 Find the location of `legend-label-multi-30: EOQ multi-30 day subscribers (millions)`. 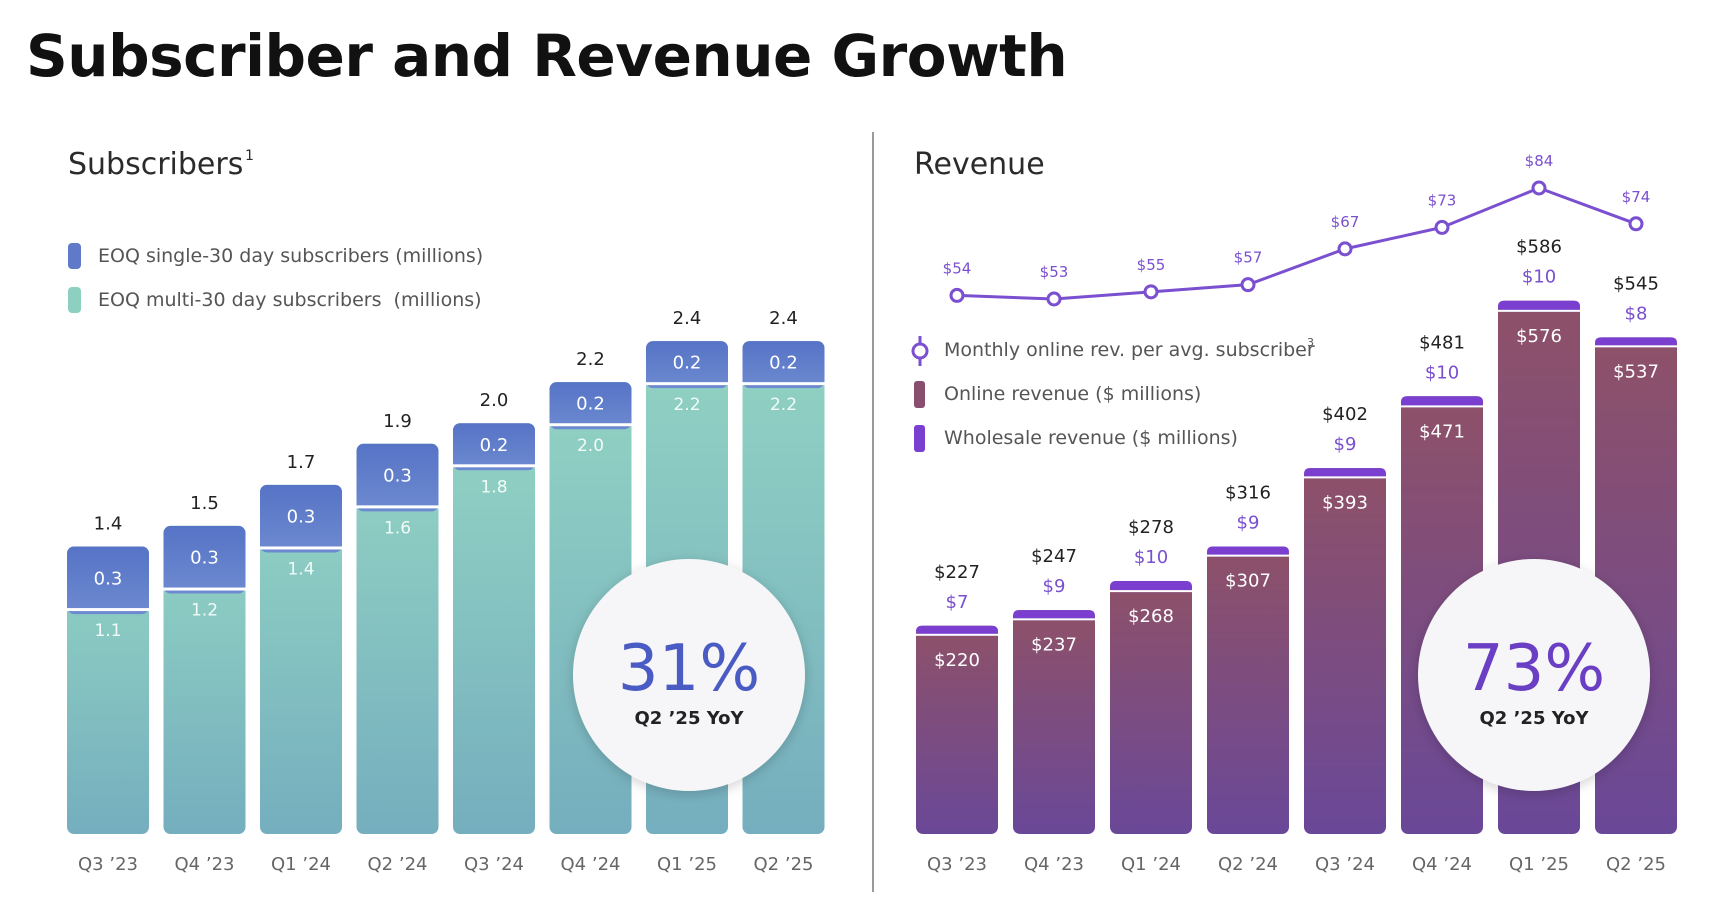

legend-label-multi-30: EOQ multi-30 day subscribers (millions) is located at coordinates (290, 300).